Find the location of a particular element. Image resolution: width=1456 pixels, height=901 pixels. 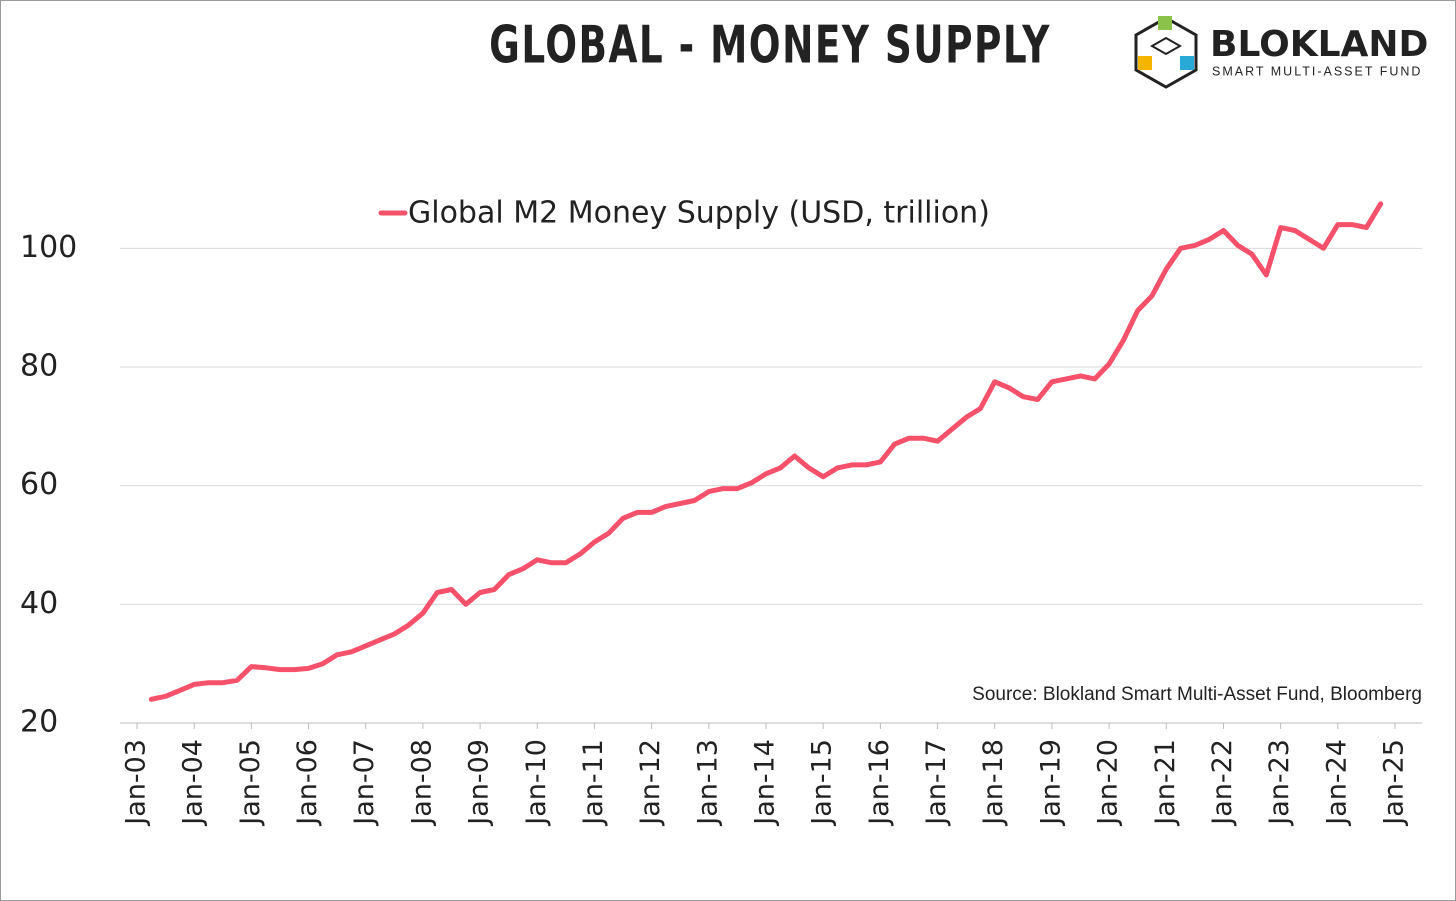

x-tick-label: Jan-21 is located at coordinates (1165, 783).